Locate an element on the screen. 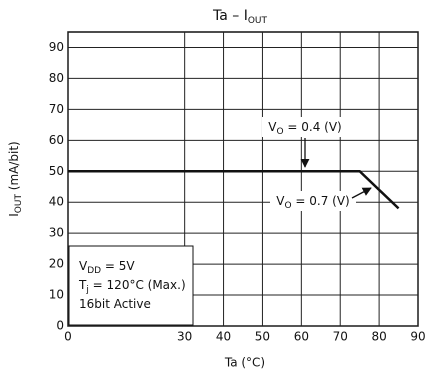 Image resolution: width=429 pixels, height=374 pixels. x-tick-label: 80 is located at coordinates (378, 337).